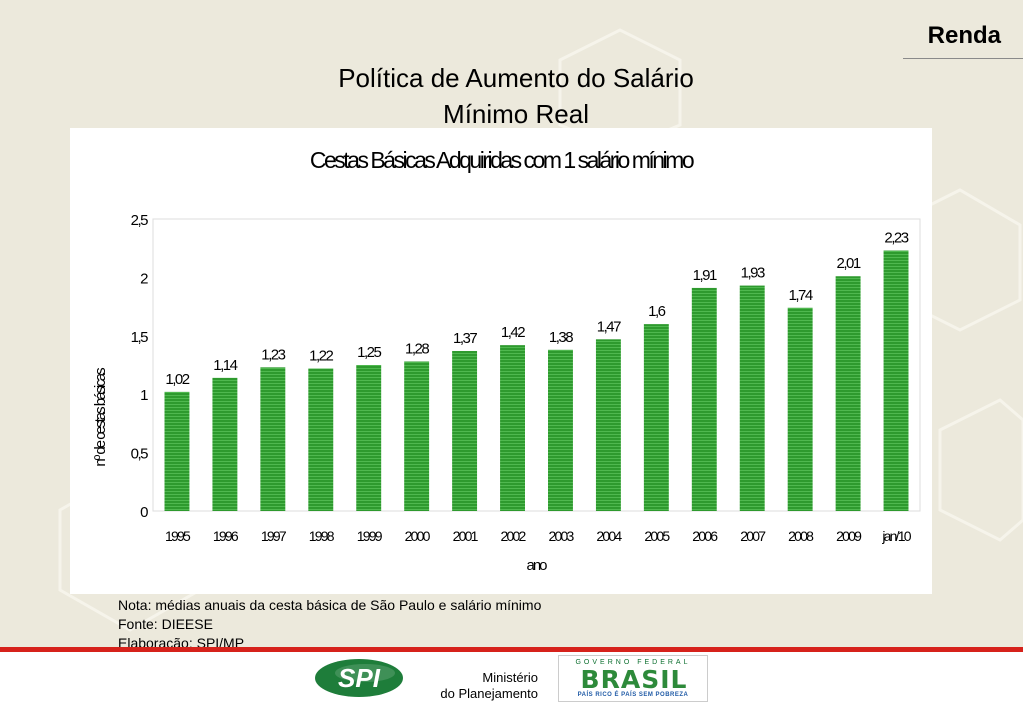 This screenshot has width=1023, height=708. Describe the element at coordinates (705, 536) in the screenshot. I see `x-tick-label: 2006` at that location.